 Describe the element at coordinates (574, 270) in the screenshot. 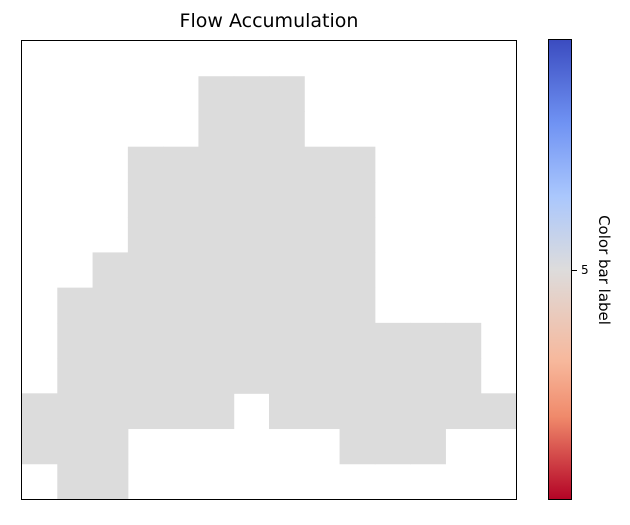

I see `colorbar-tick` at that location.